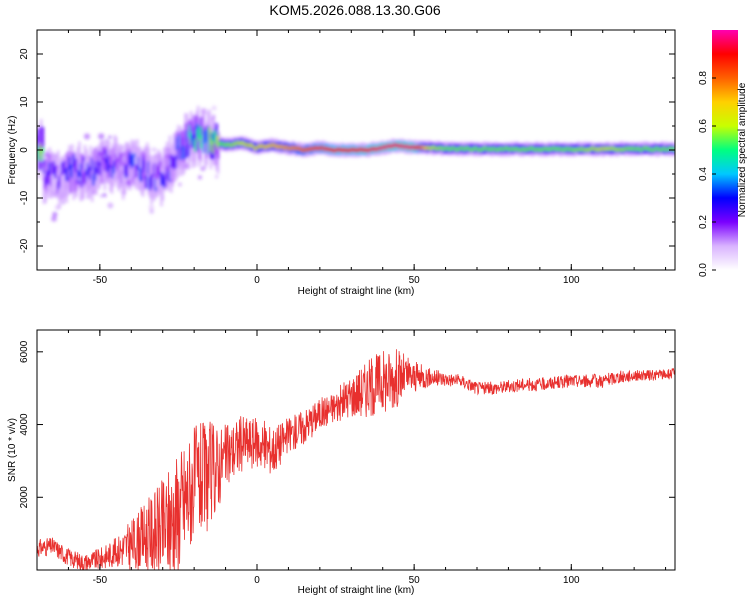  What do you see at coordinates (703, 126) in the screenshot?
I see `colorbar-tick-label: 0.6` at bounding box center [703, 126].